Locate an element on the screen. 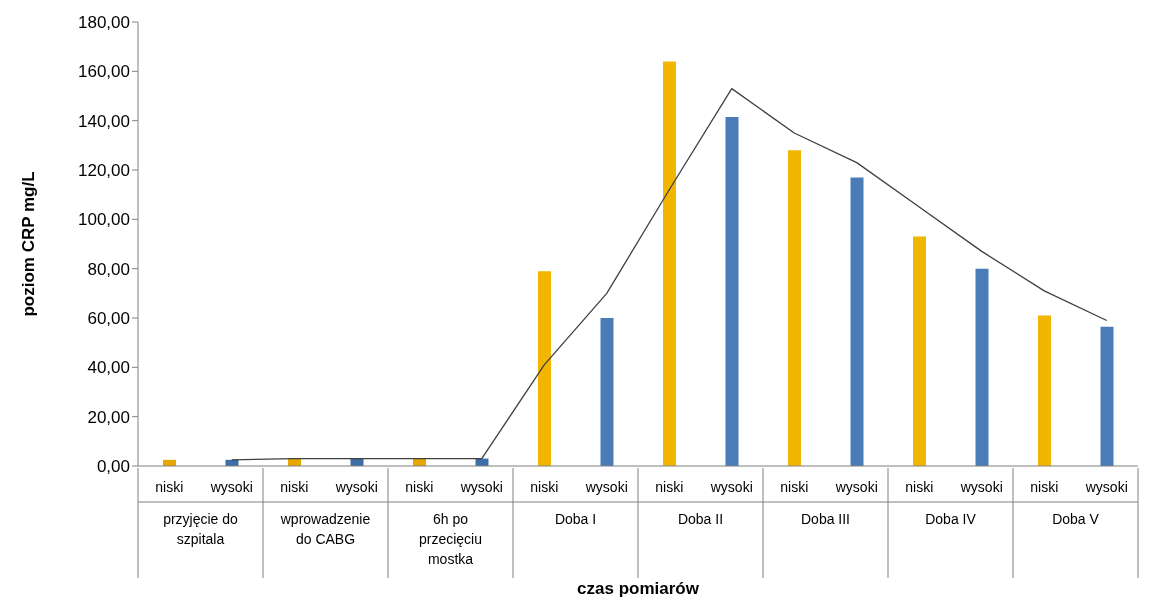 Image resolution: width=1156 pixels, height=612 pixels. y-tick-label: 40,00 is located at coordinates (108, 368).